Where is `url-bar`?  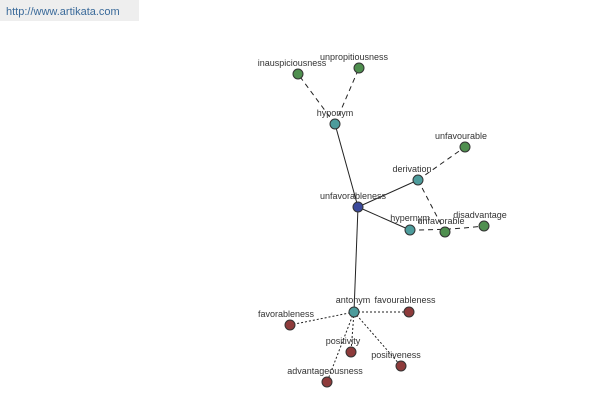
url-bar is located at coordinates (69, 10).